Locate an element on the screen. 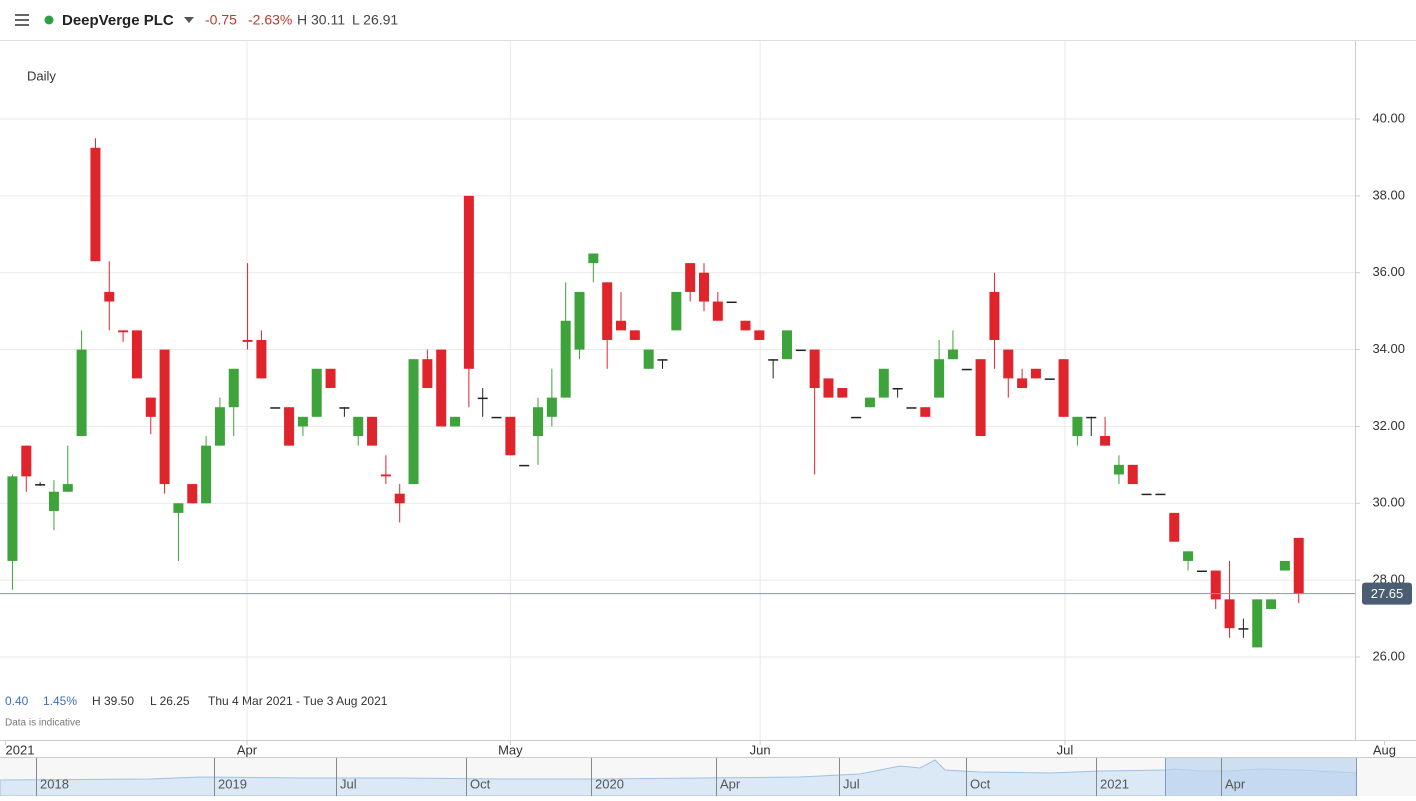  x-tick-label: 2021 is located at coordinates (20, 750).